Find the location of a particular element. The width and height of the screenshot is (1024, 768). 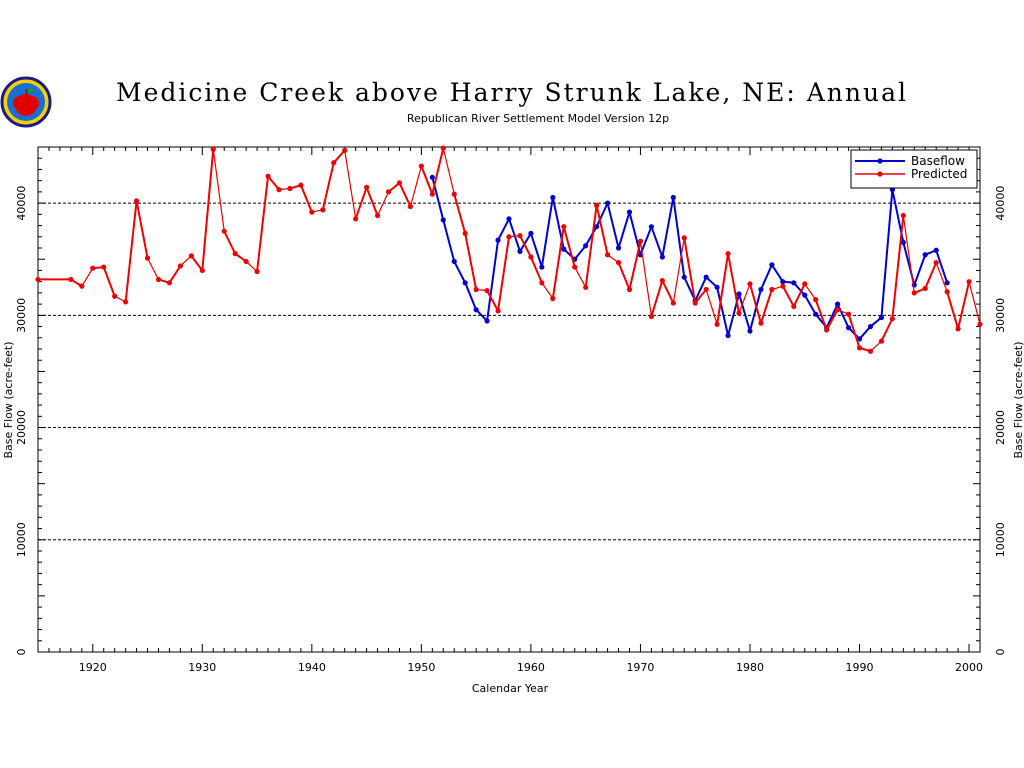

apple-logo-icon is located at coordinates (26, 102).